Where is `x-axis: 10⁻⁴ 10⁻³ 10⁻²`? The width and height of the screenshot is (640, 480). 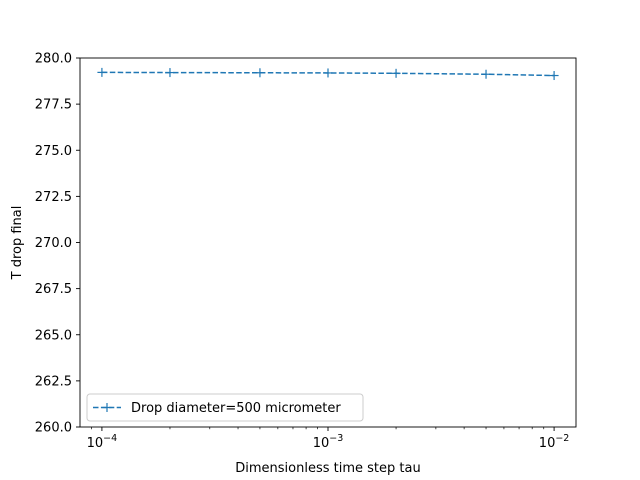
x-axis: 10⁻⁴ 10⁻³ 10⁻² is located at coordinates (328, 439).